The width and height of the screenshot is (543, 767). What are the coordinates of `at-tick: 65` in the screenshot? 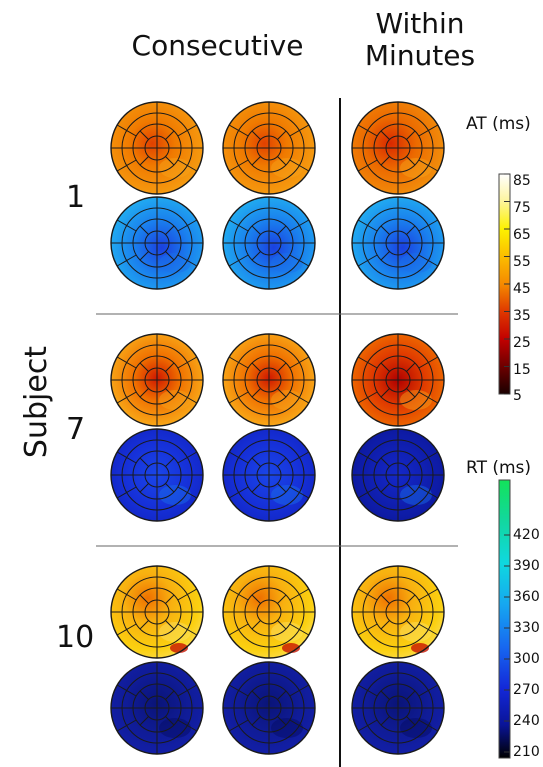 It's located at (522, 235).